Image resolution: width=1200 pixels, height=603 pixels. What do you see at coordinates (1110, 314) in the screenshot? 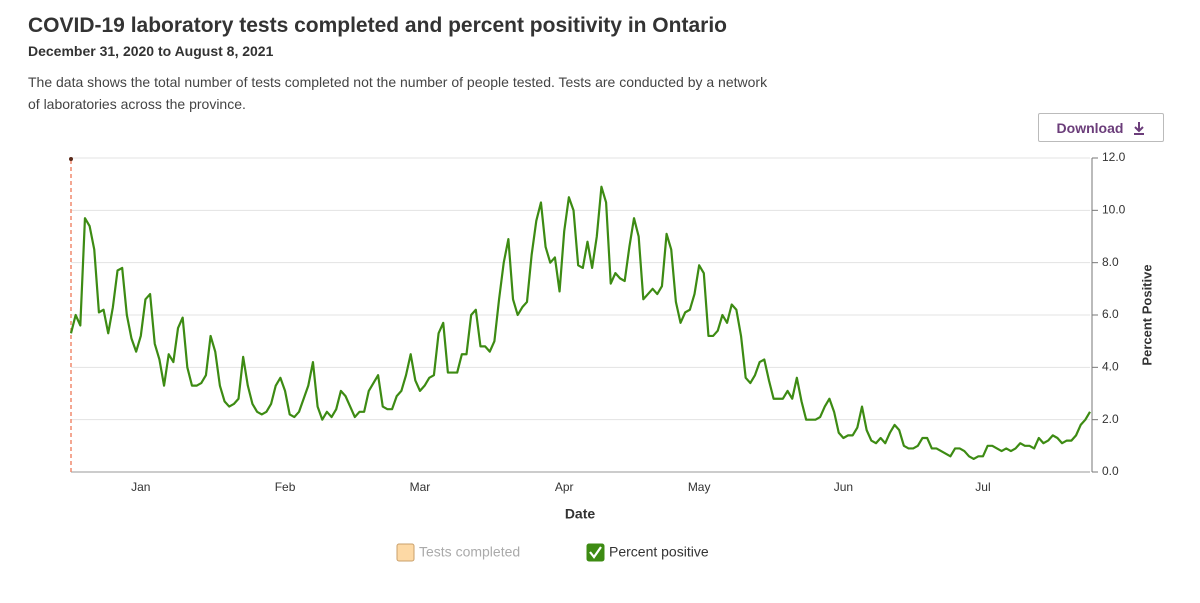
I see `y2-tick-label: 6.0` at bounding box center [1110, 314].